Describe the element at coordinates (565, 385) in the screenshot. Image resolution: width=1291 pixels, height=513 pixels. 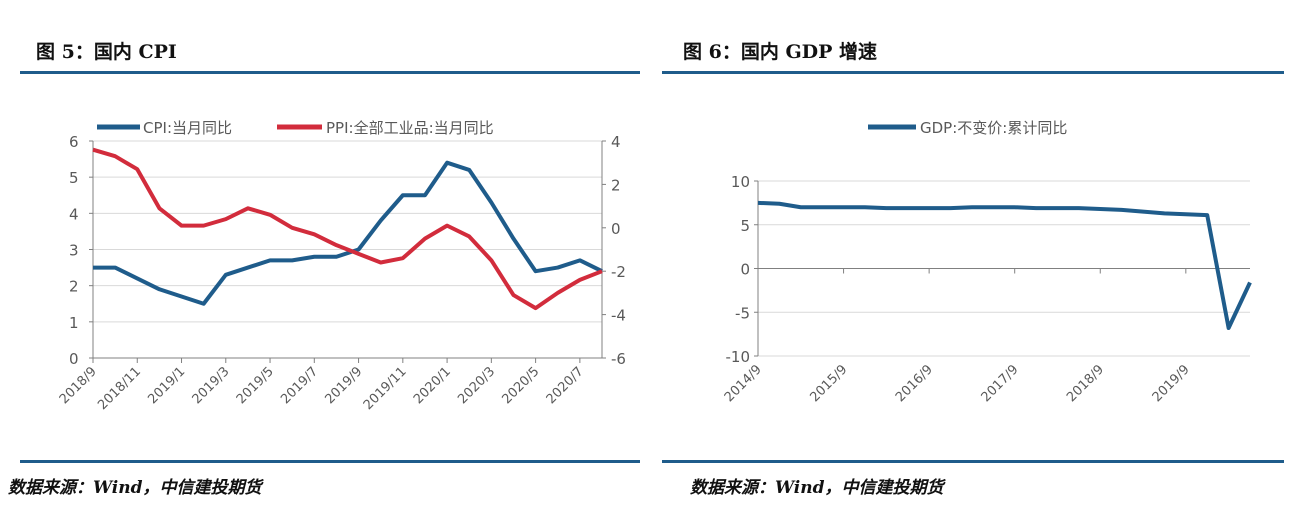
I see `x-tick-label: 2020/7` at that location.